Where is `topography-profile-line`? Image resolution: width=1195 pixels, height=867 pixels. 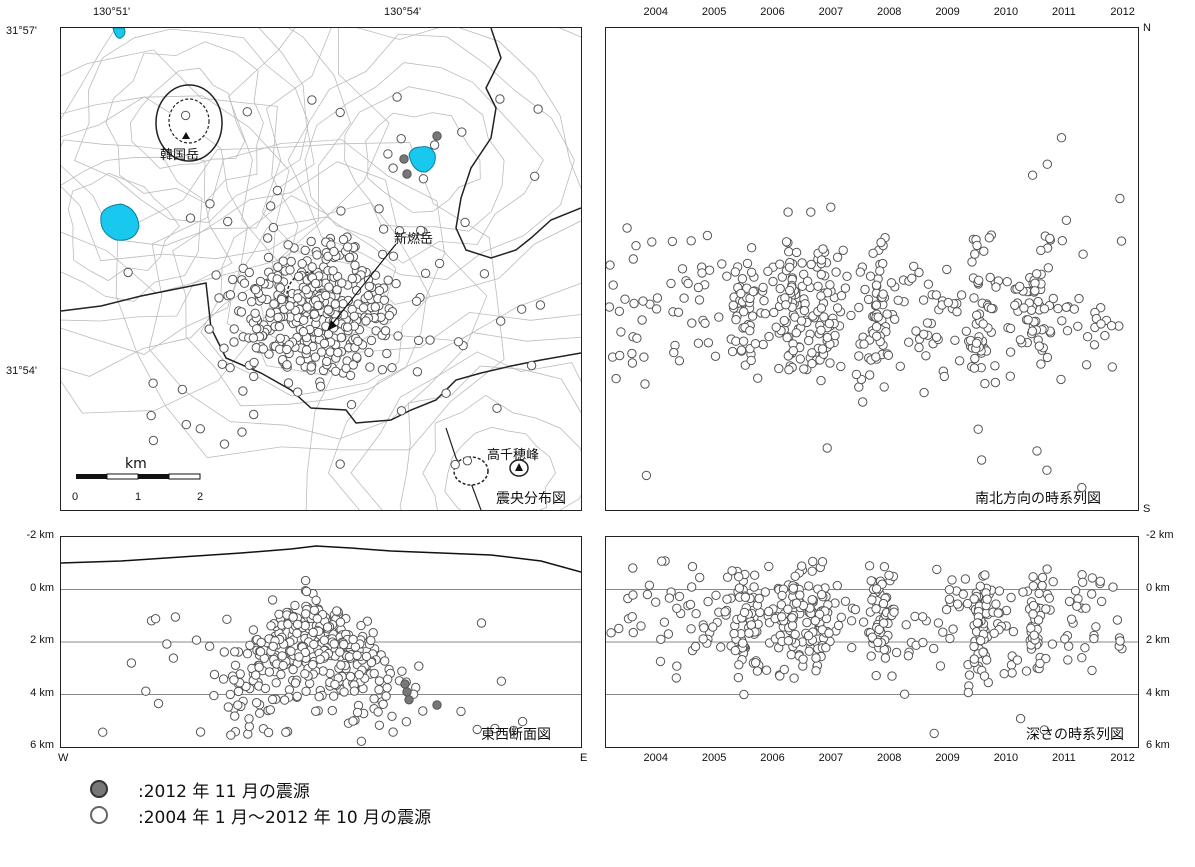 topography-profile-line is located at coordinates (321, 559).